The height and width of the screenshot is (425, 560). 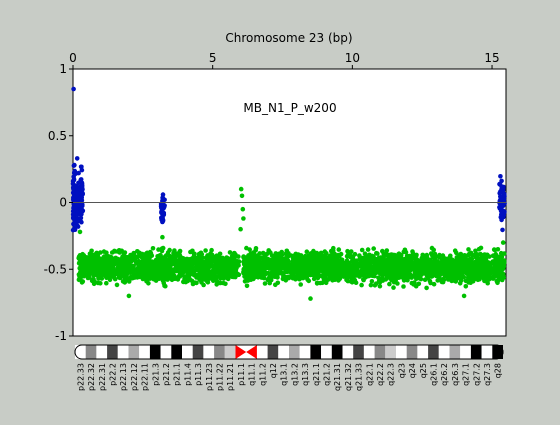 What do you see at coordinates (177, 374) in the screenshot?
I see `ideogram-band-label: p21.1` at bounding box center [177, 374].